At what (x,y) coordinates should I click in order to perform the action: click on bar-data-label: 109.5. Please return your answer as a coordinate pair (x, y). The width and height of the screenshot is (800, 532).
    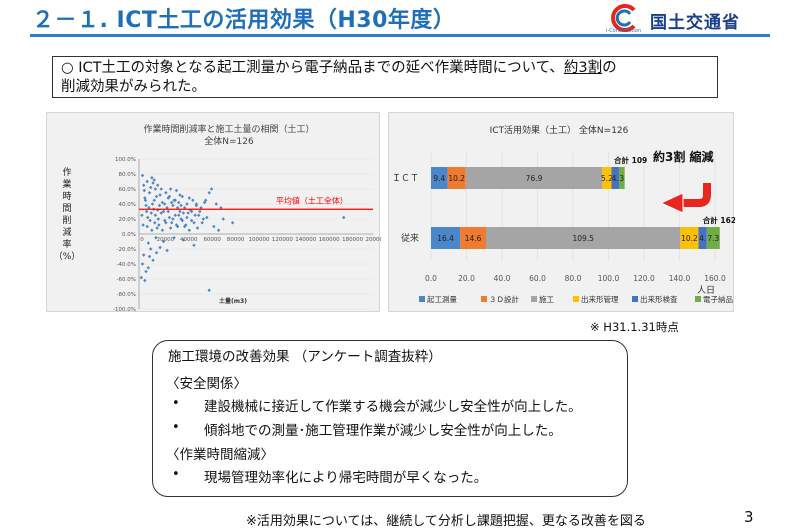
    Looking at the image, I should click on (583, 238).